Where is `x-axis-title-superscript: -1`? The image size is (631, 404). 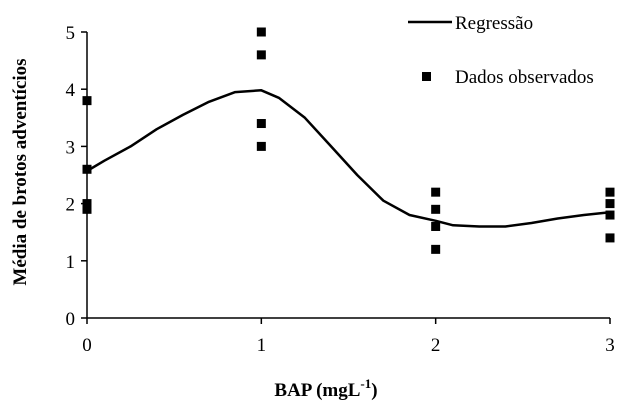
x-axis-title-superscript: -1 is located at coordinates (365, 383).